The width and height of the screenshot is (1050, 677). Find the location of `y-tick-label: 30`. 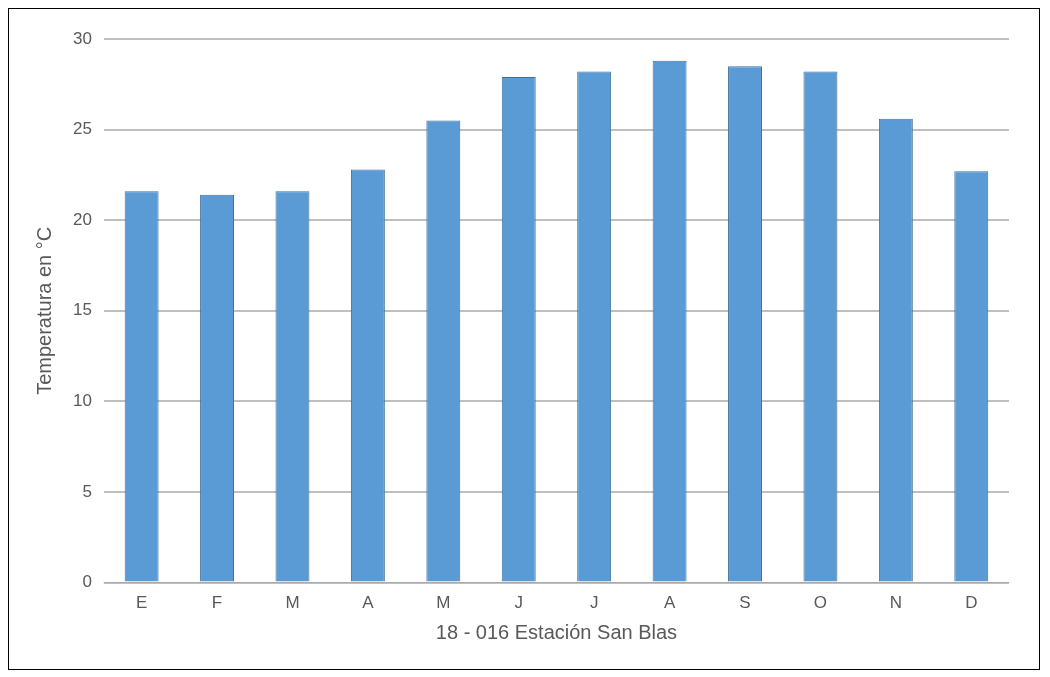

y-tick-label: 30 is located at coordinates (82, 38).